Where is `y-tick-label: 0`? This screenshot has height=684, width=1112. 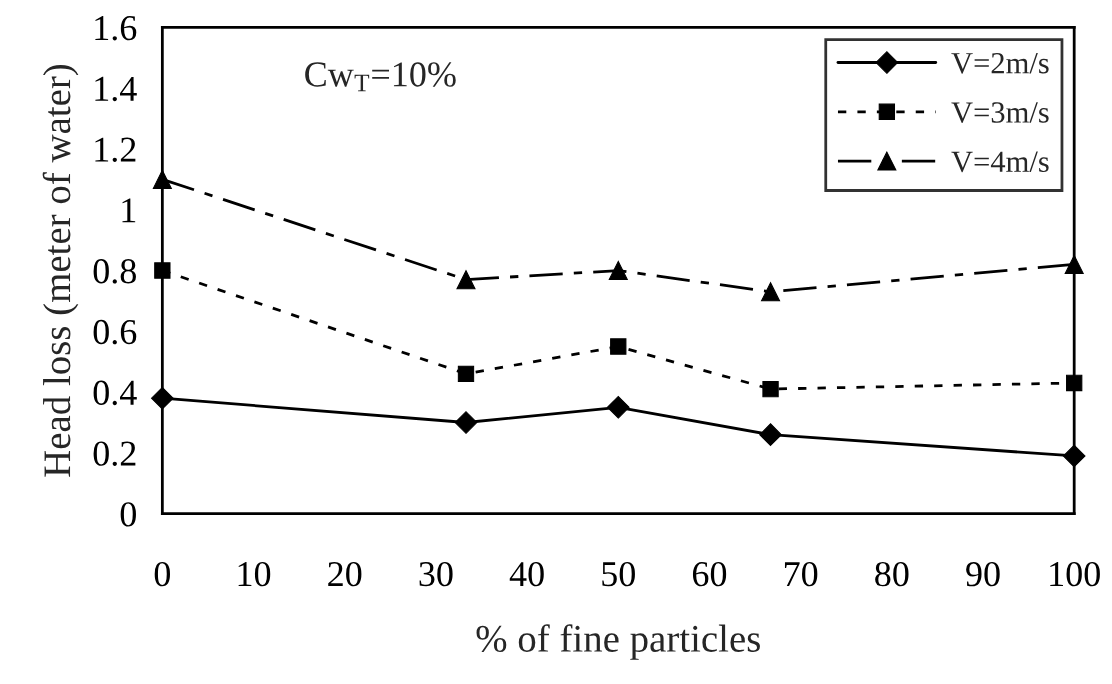 y-tick-label: 0 is located at coordinates (128, 514).